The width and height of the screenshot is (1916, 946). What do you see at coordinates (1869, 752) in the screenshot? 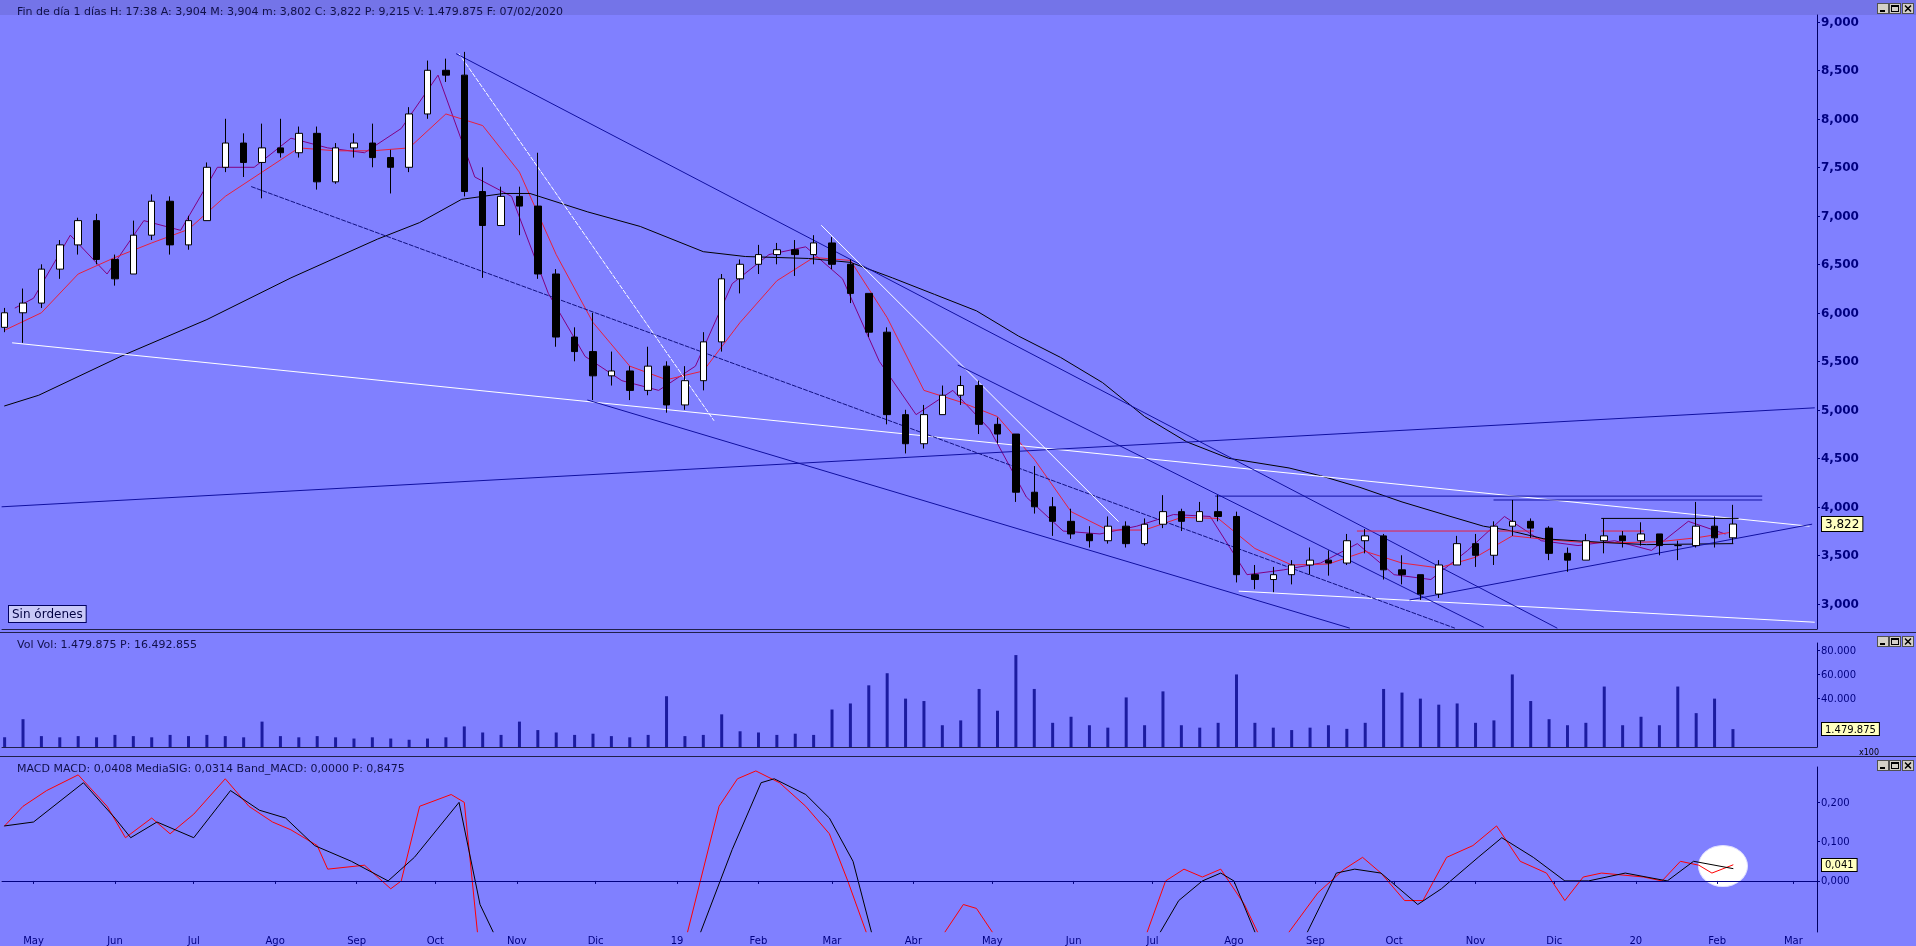
I see `y-axis-title: x100` at bounding box center [1869, 752].